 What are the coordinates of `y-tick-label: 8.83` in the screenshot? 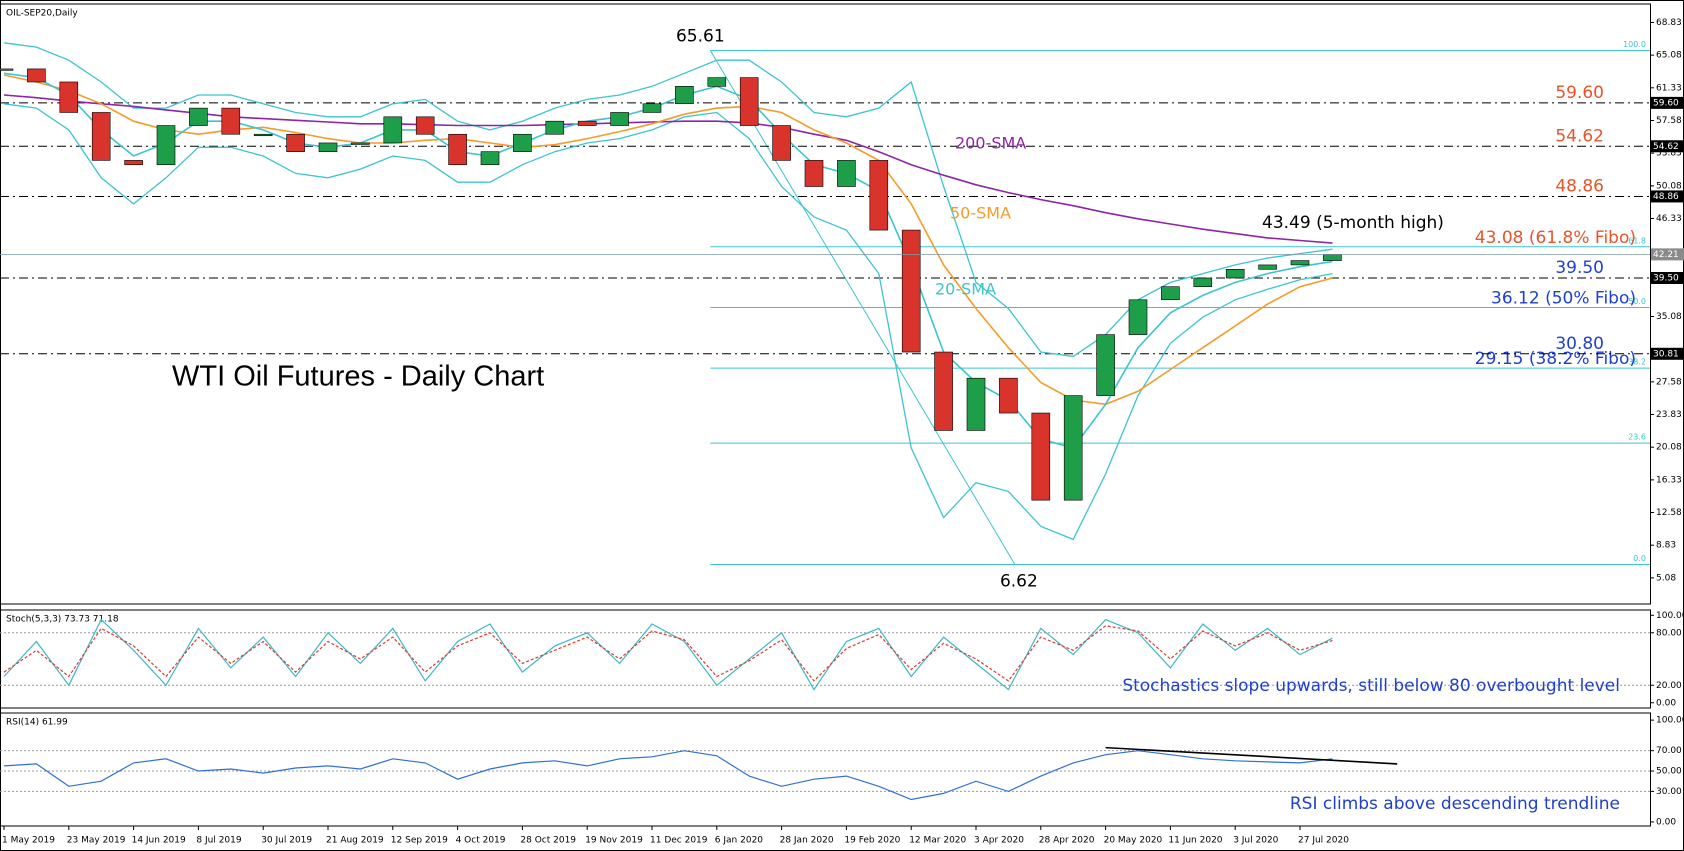 It's located at (1666, 546).